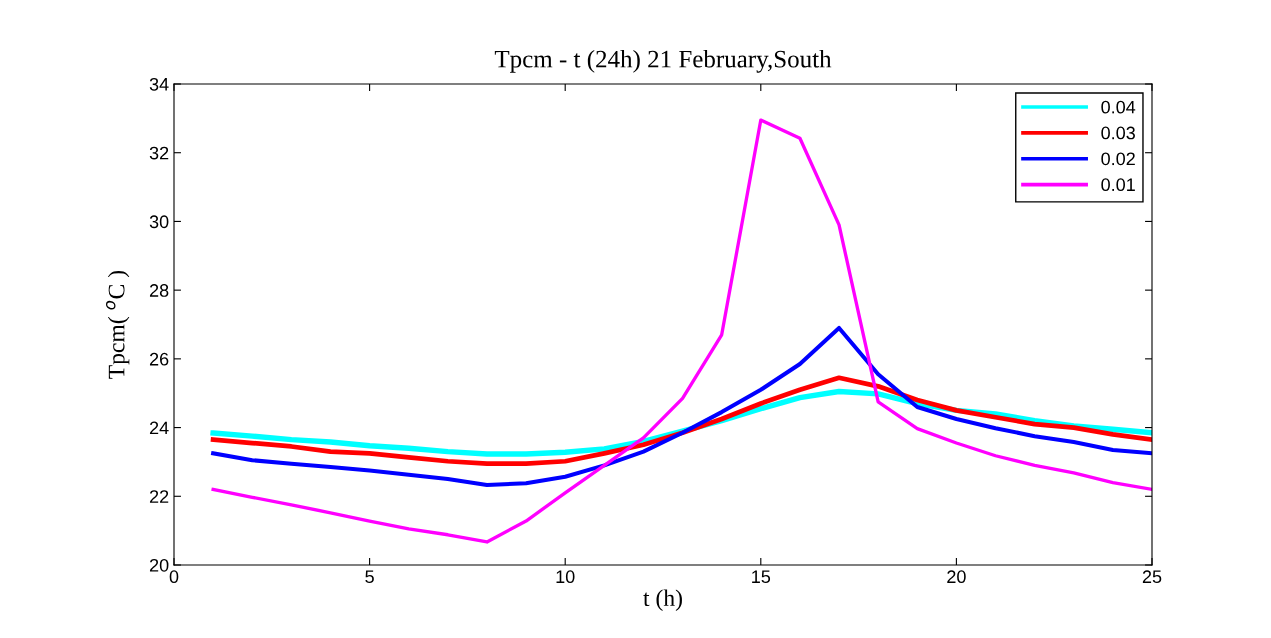 The image size is (1271, 638). I want to click on x-tick-label: 15, so click(761, 577).